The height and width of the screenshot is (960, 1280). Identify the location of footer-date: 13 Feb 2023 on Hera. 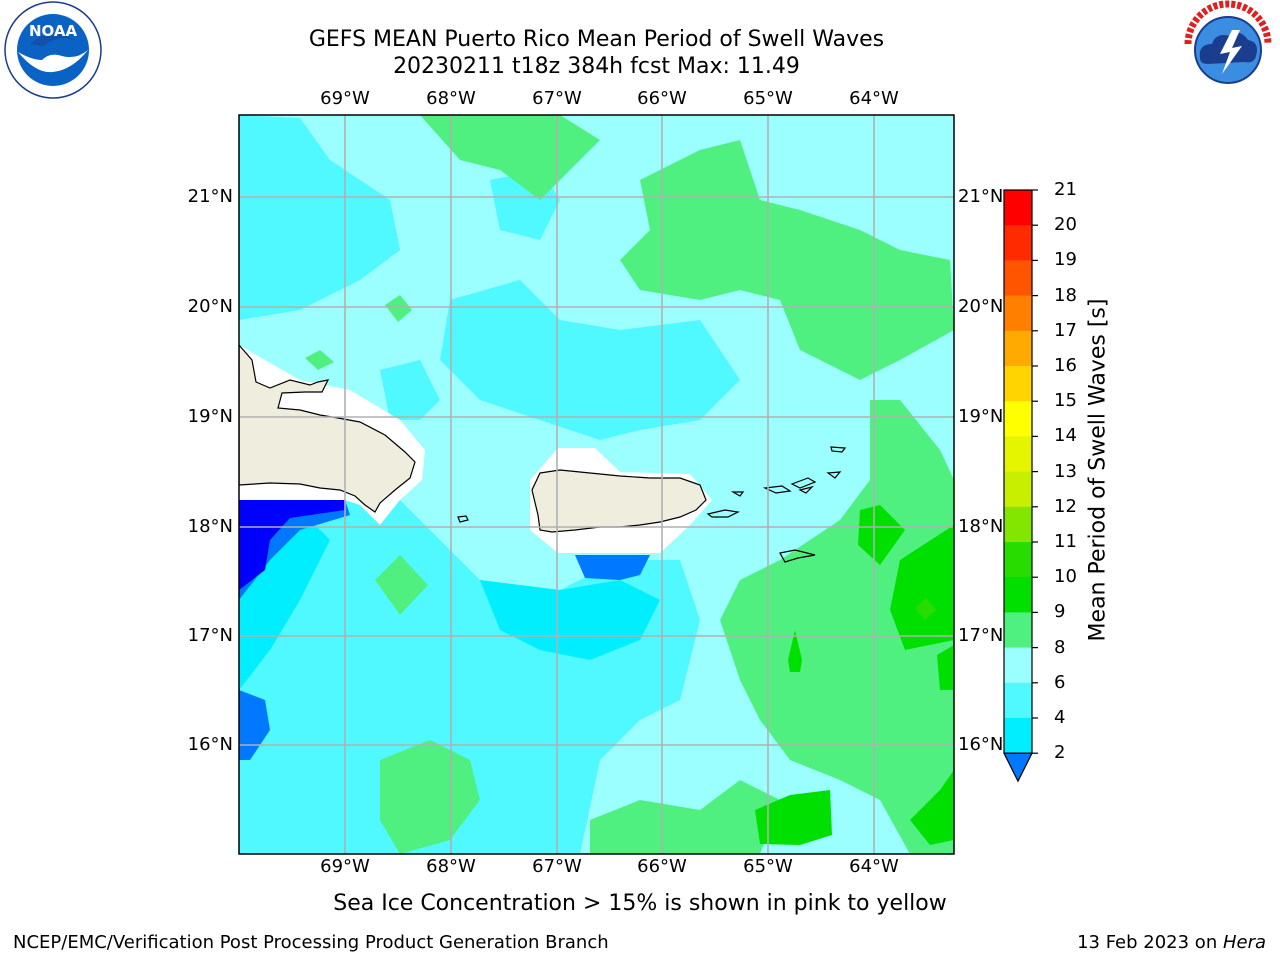
(1171, 942).